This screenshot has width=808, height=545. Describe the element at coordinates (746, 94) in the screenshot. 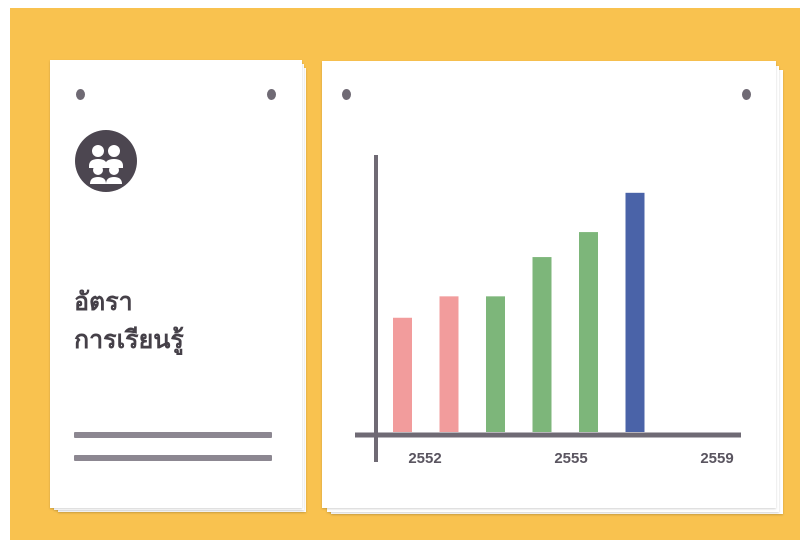

I see `chart-pin-right` at that location.